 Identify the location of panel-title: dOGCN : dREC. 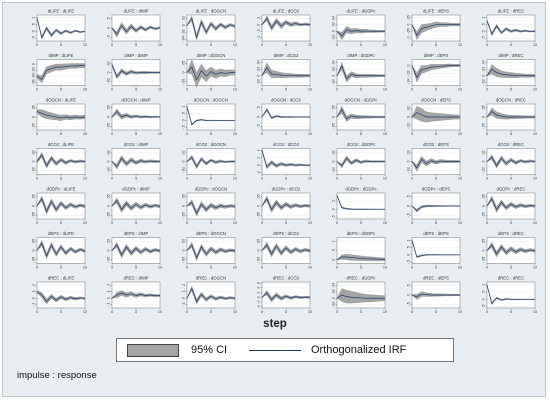
(511, 100).